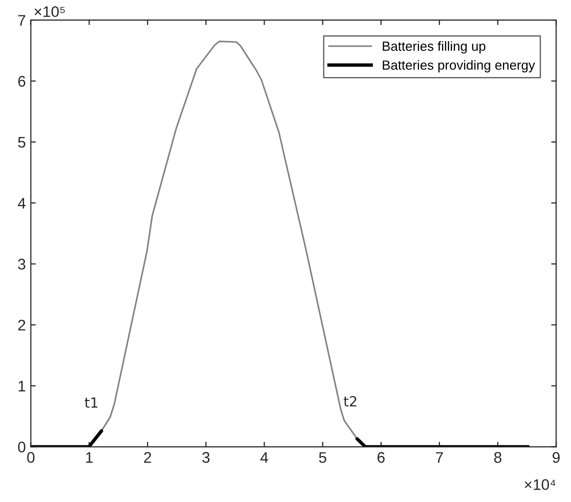 This screenshot has width=571, height=502. What do you see at coordinates (381, 457) in the screenshot?
I see `x-tick-label: 6` at bounding box center [381, 457].